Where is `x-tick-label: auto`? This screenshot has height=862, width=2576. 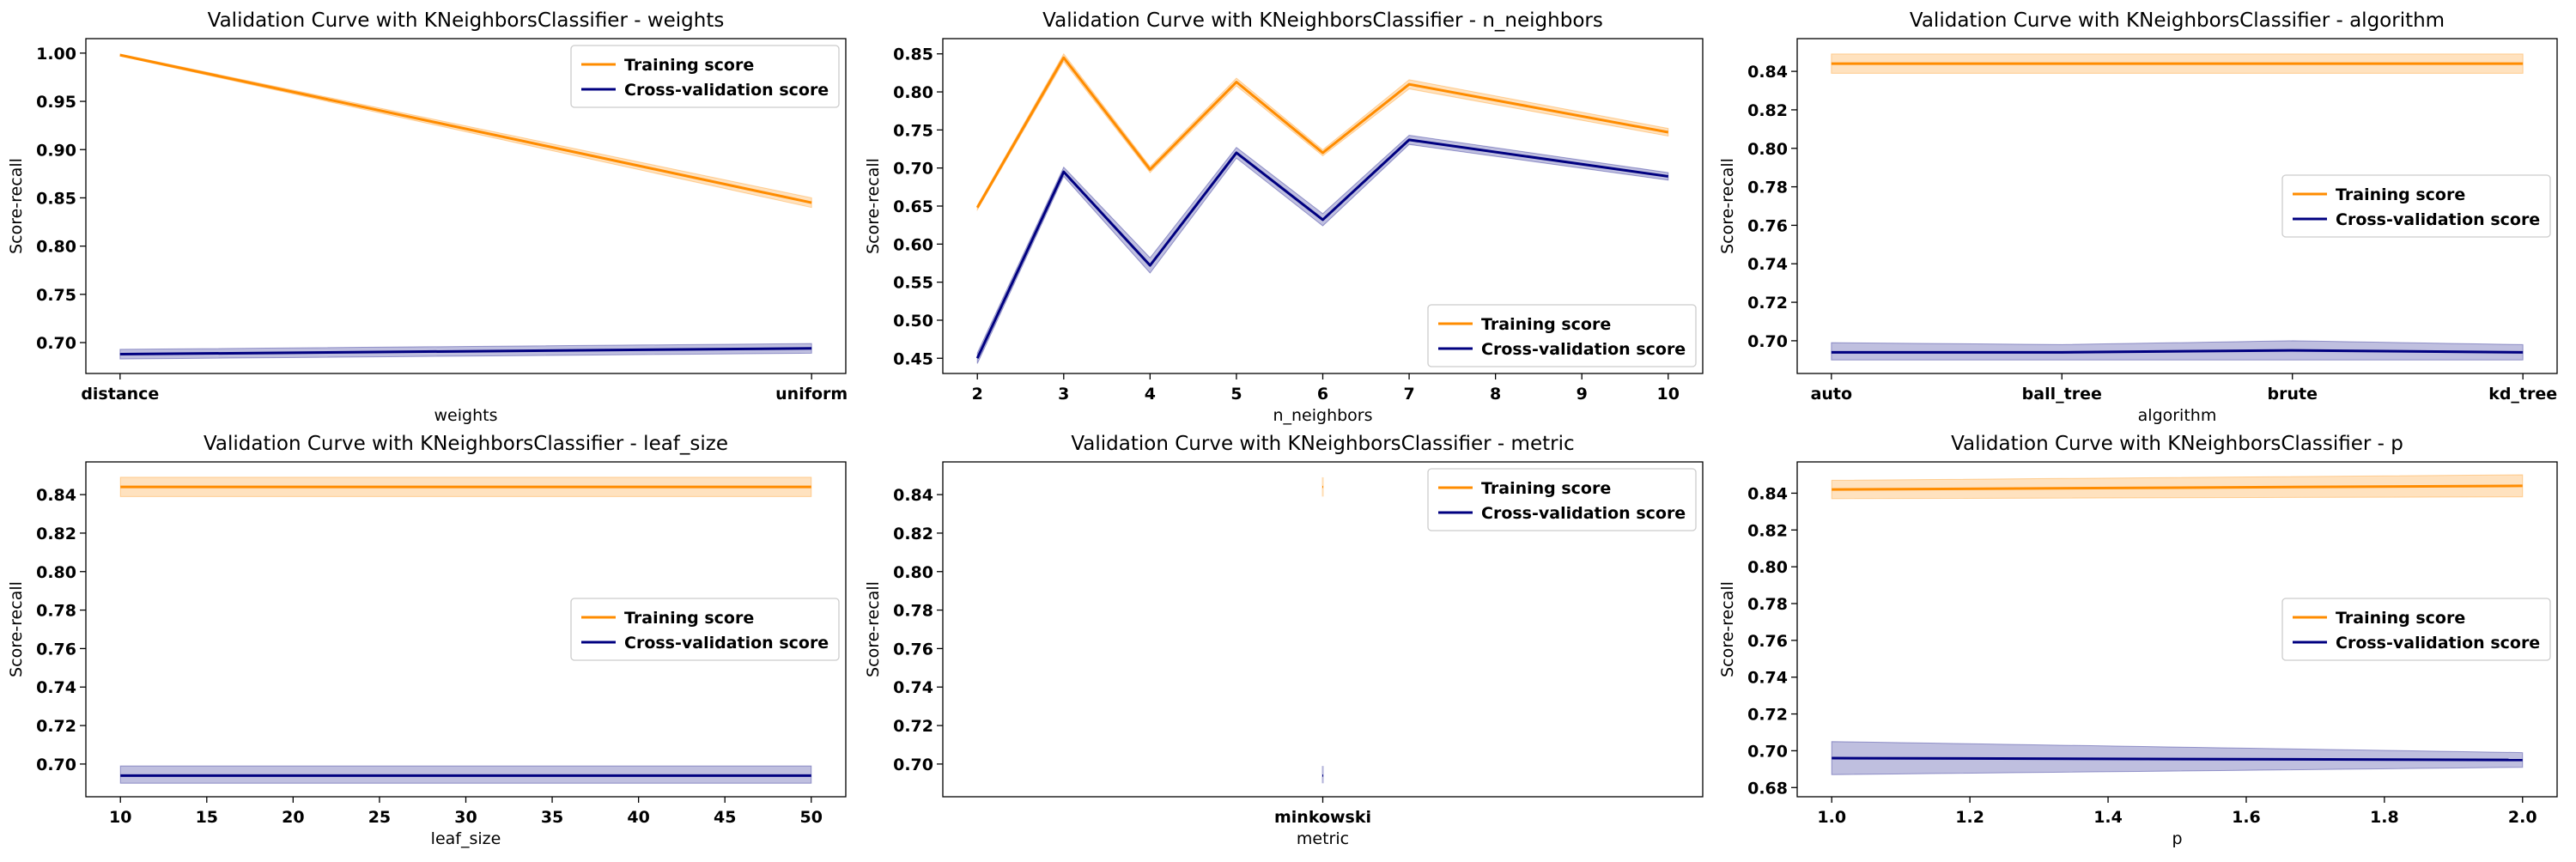
x-tick-label: auto is located at coordinates (1831, 394).